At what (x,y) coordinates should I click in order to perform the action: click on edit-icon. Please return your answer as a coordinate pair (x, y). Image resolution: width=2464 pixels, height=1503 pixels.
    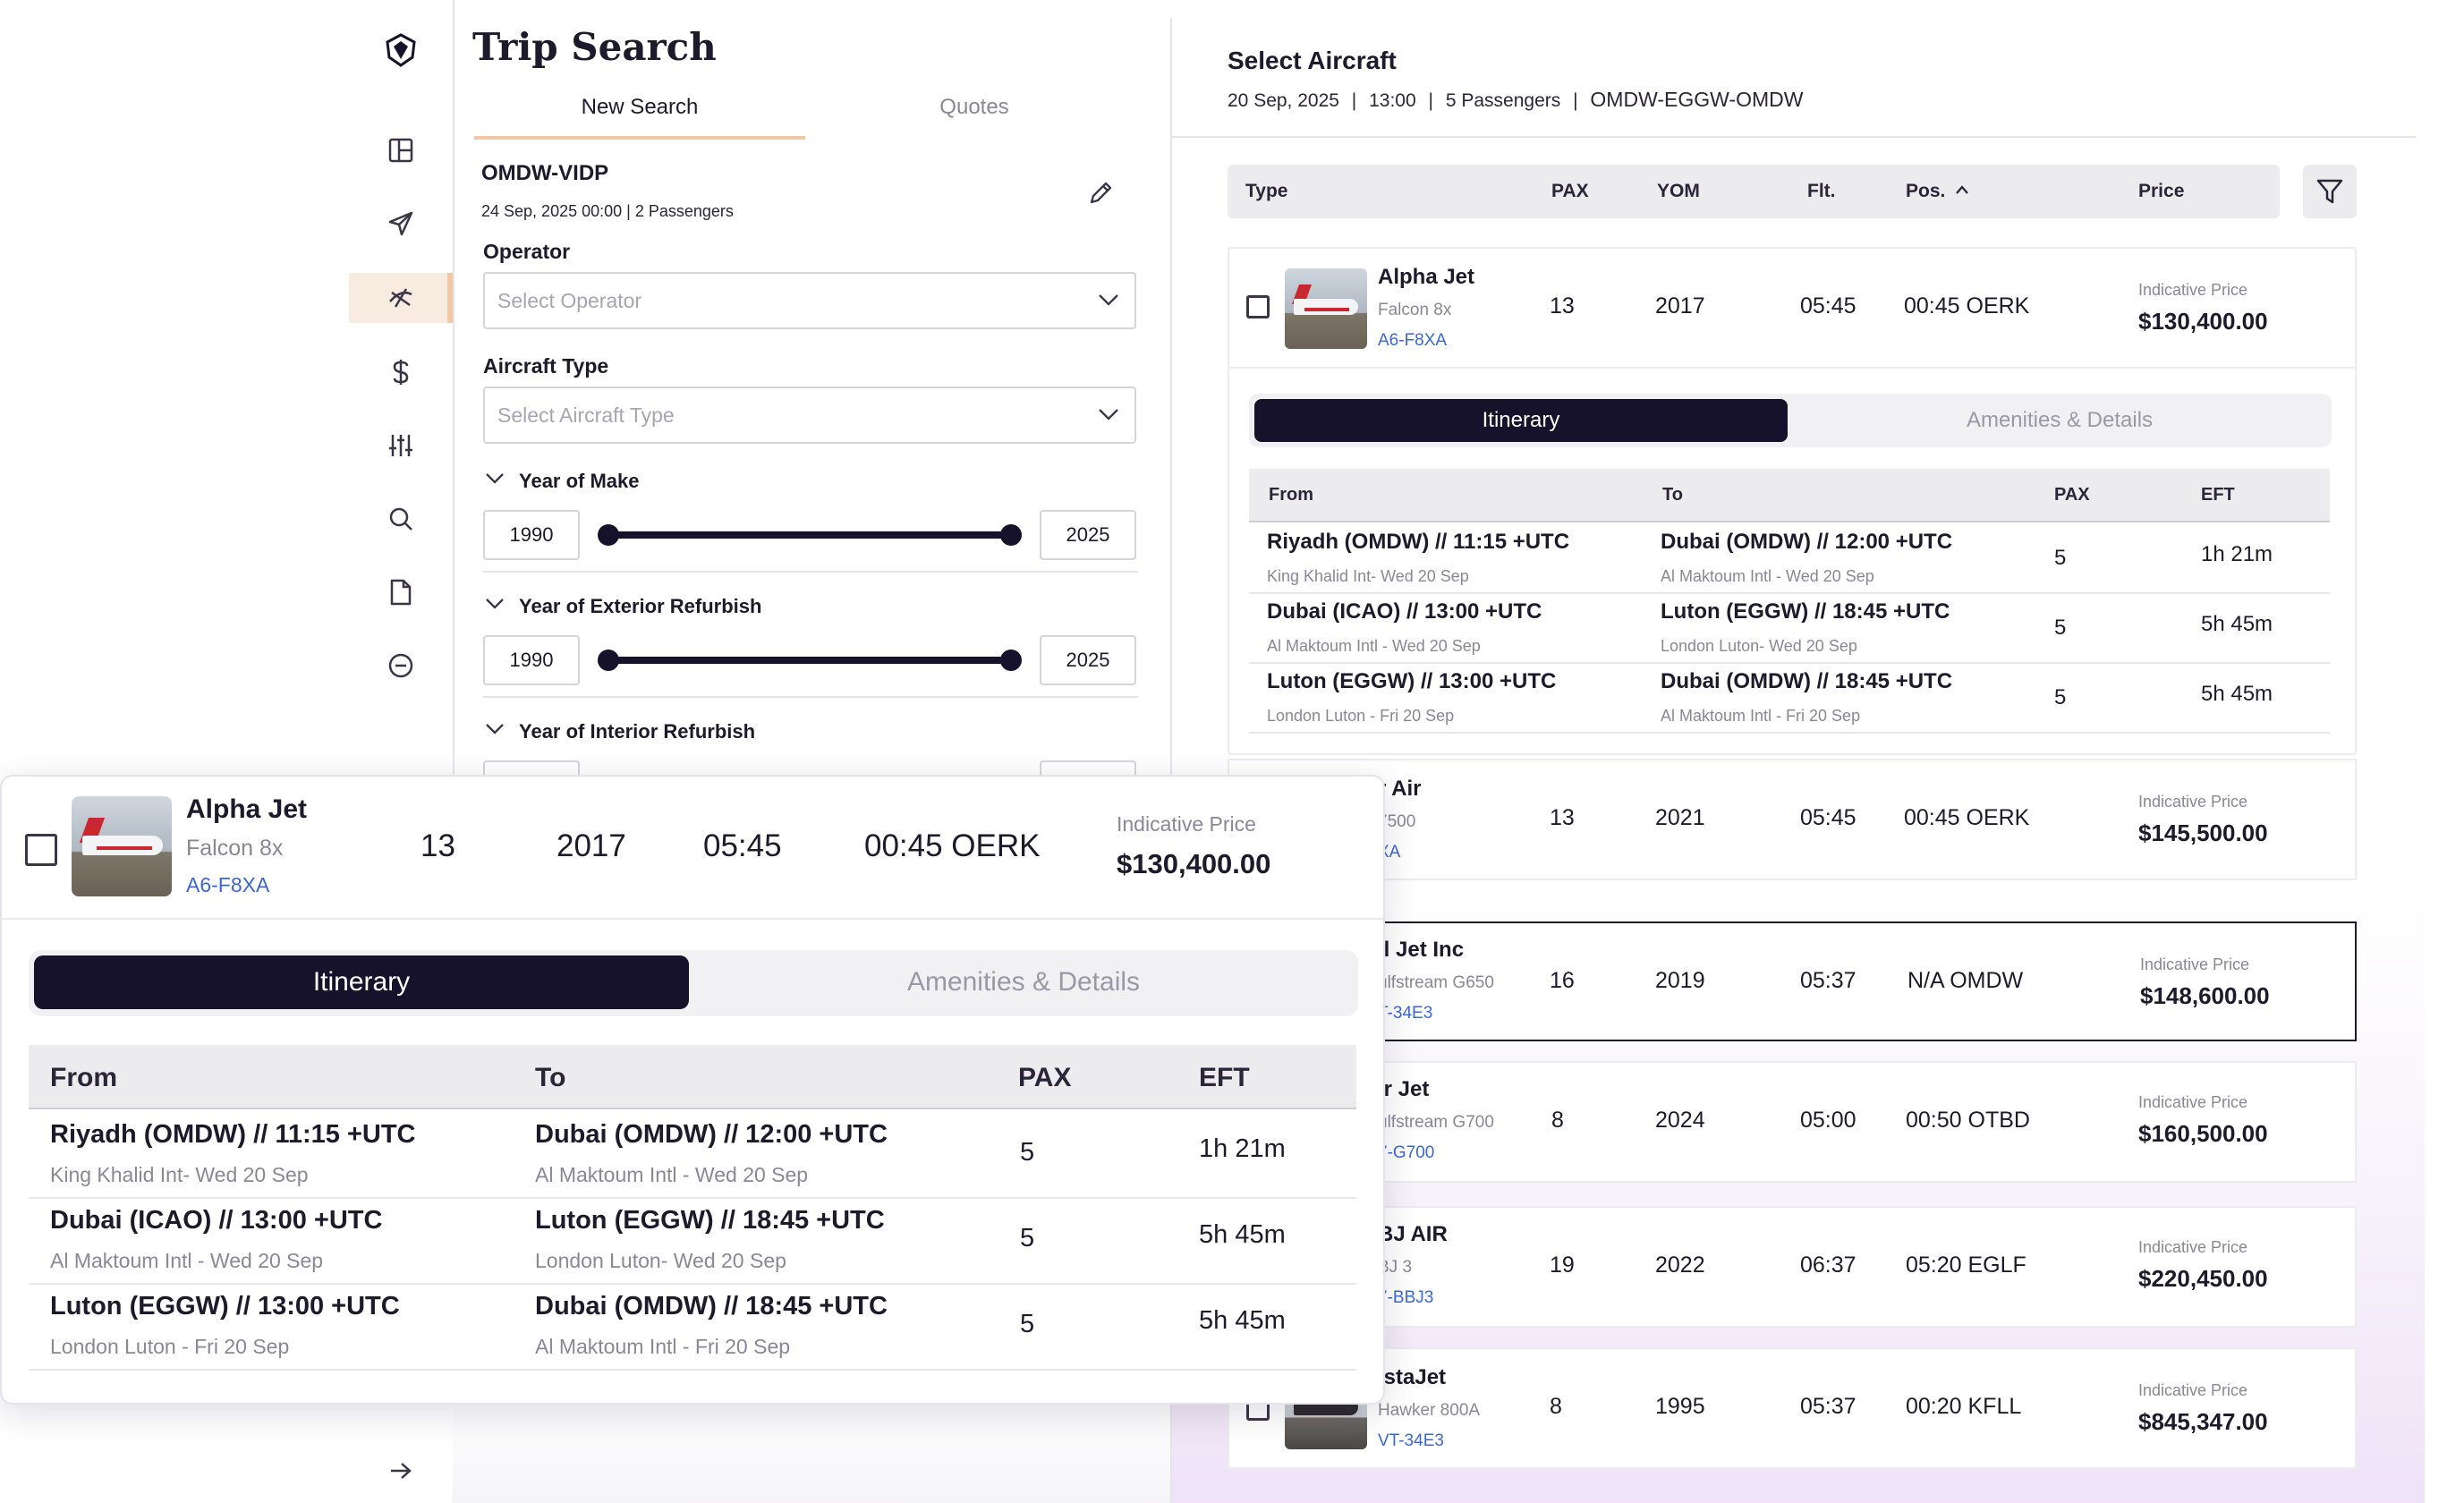
    Looking at the image, I should click on (1101, 194).